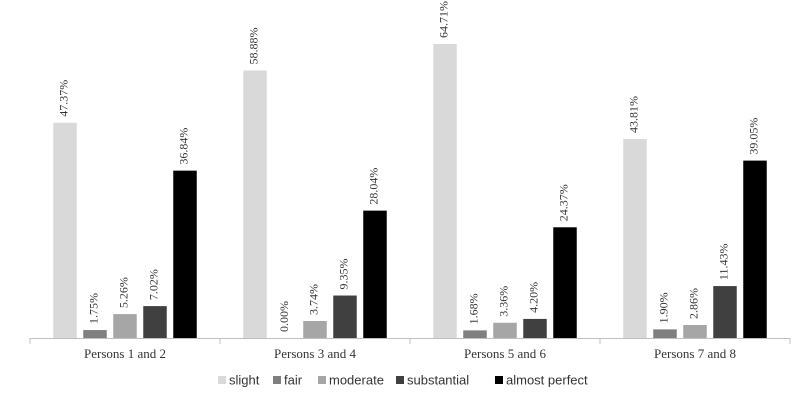 The height and width of the screenshot is (400, 800). What do you see at coordinates (254, 46) in the screenshot?
I see `data-label: 58.88%` at bounding box center [254, 46].